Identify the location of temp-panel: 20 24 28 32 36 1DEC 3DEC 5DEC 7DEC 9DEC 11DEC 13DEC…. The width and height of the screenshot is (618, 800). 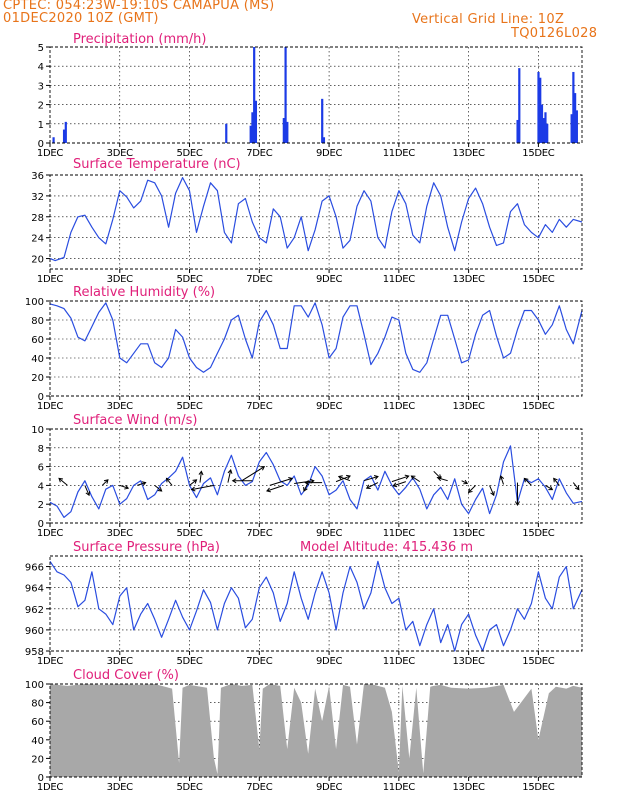
(307, 221).